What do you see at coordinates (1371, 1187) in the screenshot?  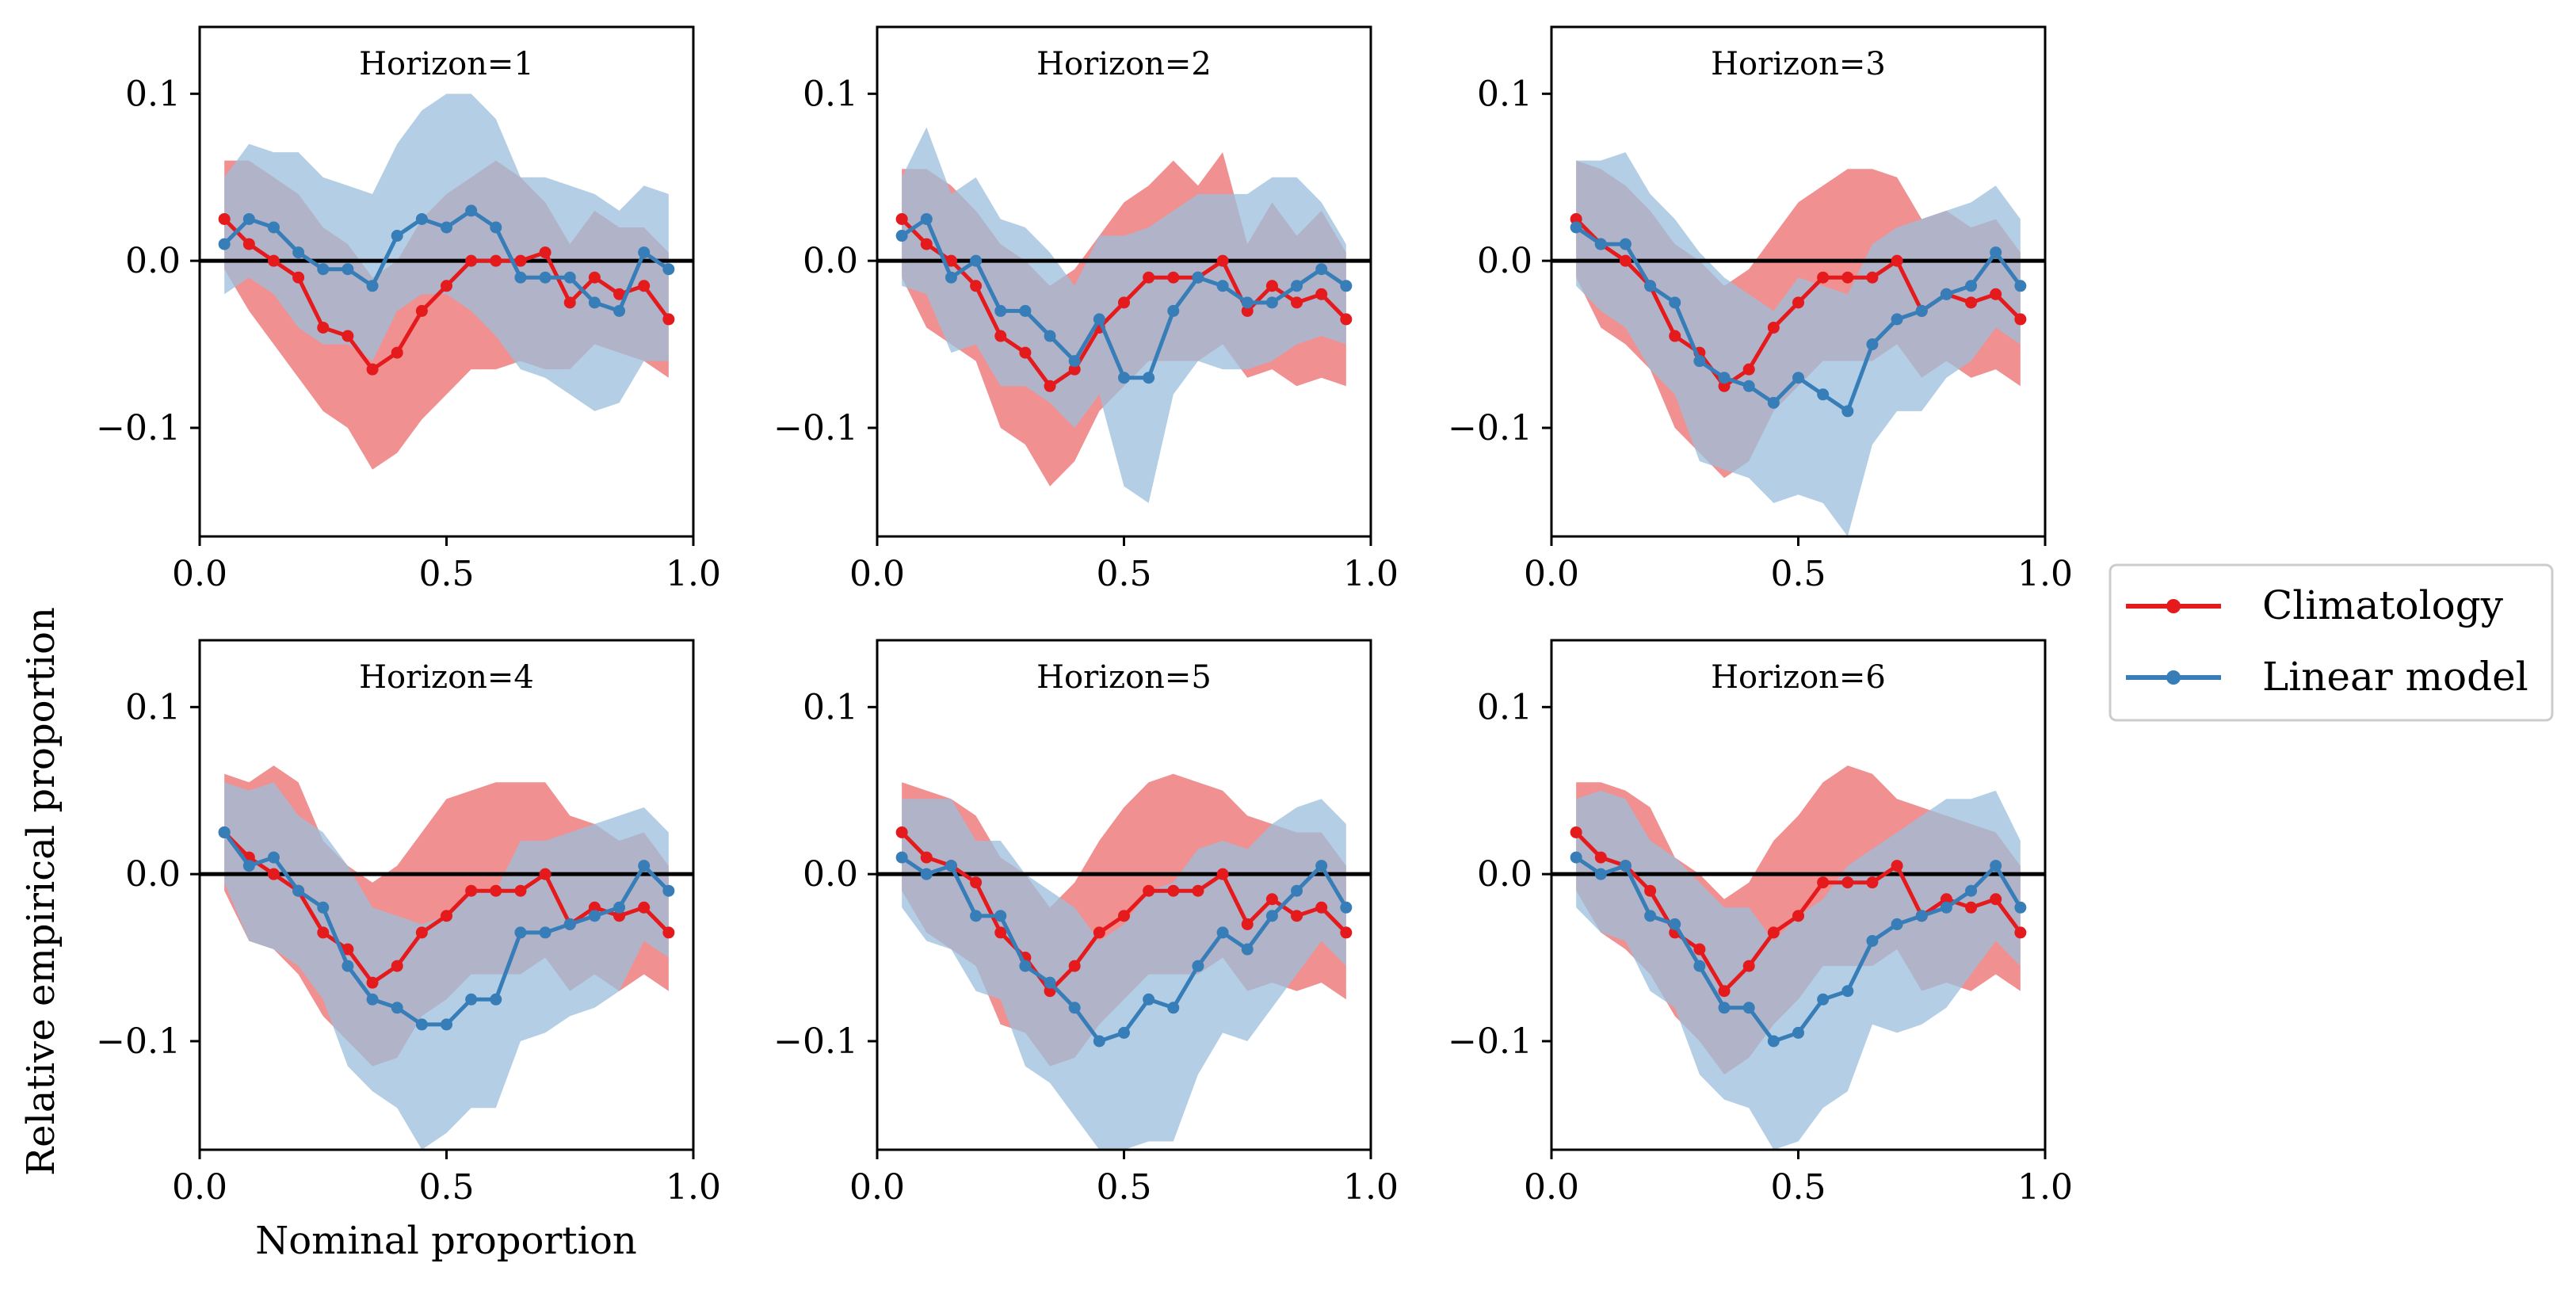 I see `x-tick-label: 1.0` at bounding box center [1371, 1187].